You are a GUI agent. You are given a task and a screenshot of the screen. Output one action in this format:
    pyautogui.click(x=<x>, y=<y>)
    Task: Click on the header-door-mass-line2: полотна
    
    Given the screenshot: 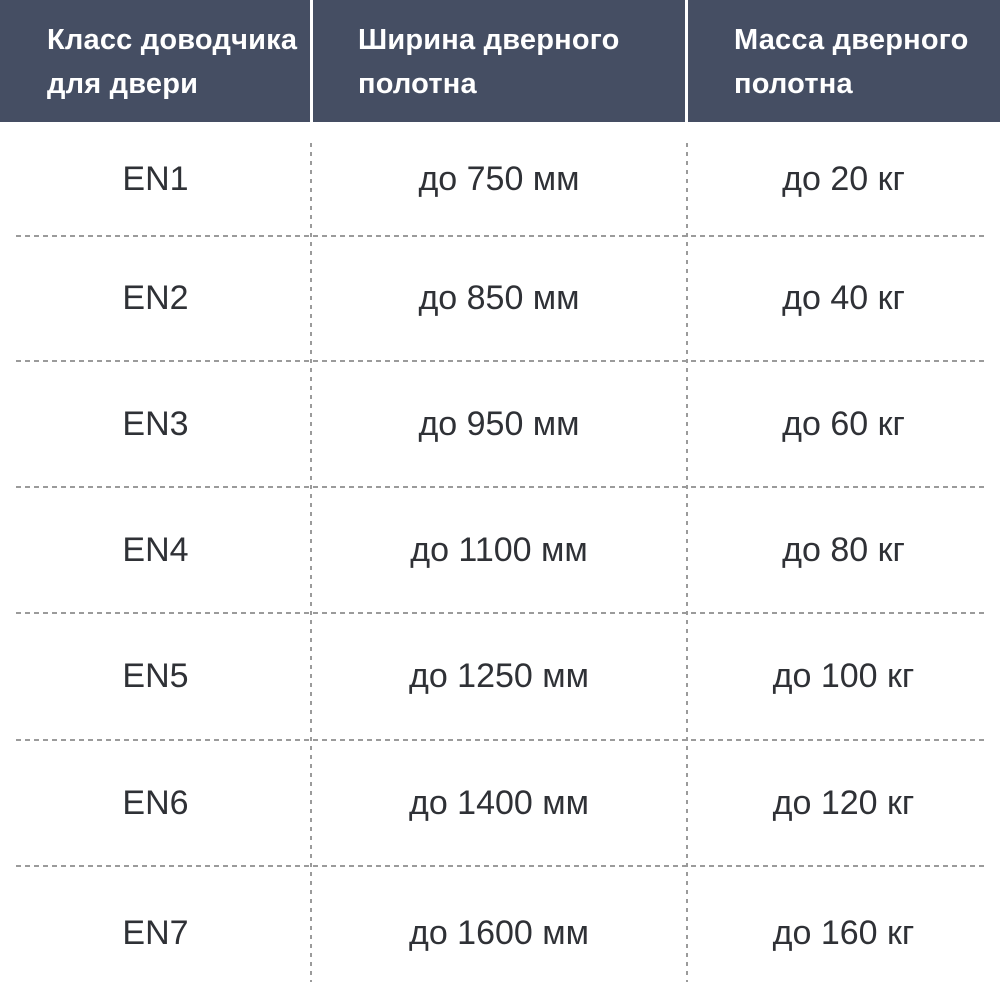 What is the action you would take?
    pyautogui.click(x=793, y=84)
    